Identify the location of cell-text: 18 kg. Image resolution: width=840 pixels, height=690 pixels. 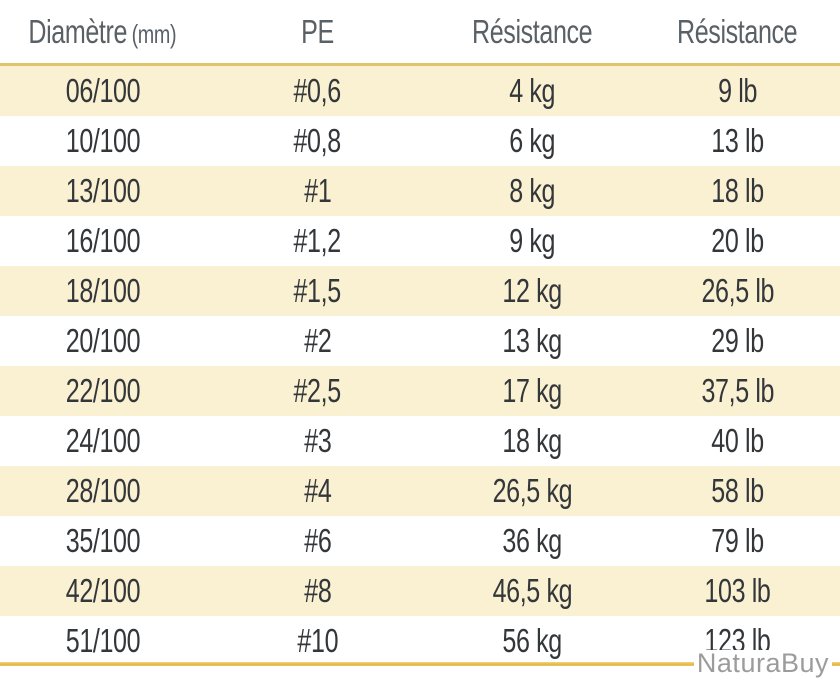
(532, 440).